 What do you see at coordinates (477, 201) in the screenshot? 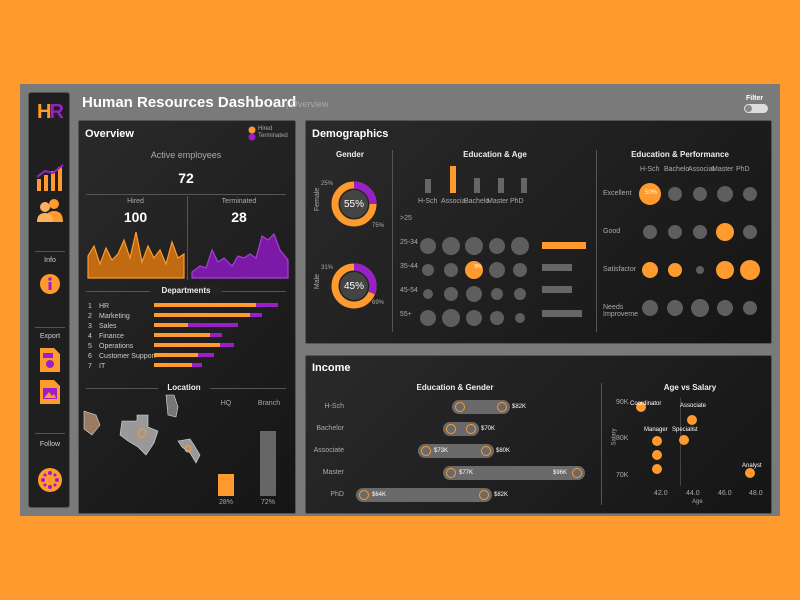
I see `edu-level-label: Bachelo` at bounding box center [477, 201].